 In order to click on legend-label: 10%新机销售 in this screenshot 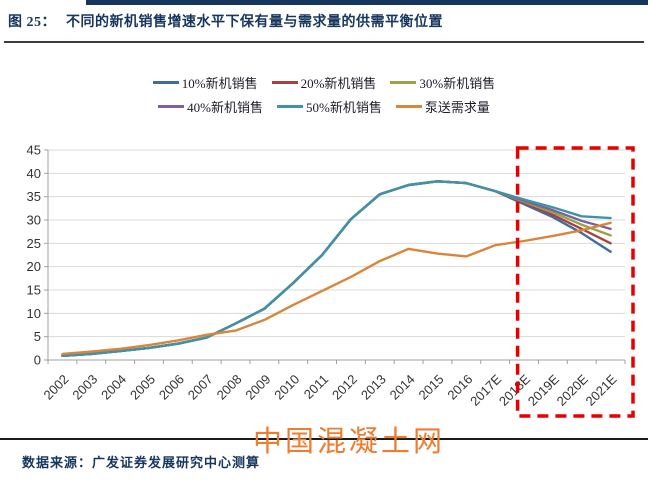, I will do `click(219, 83)`.